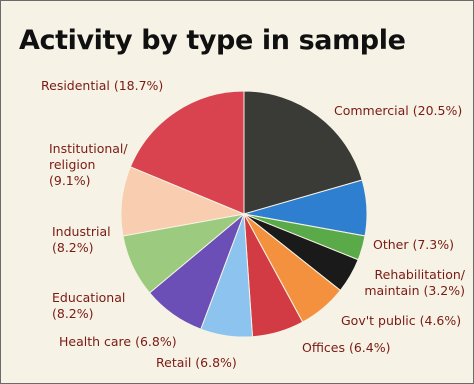 Image resolution: width=474 pixels, height=384 pixels. I want to click on slice-label: Rehabilitation/maintain (3.2%), so click(414, 282).